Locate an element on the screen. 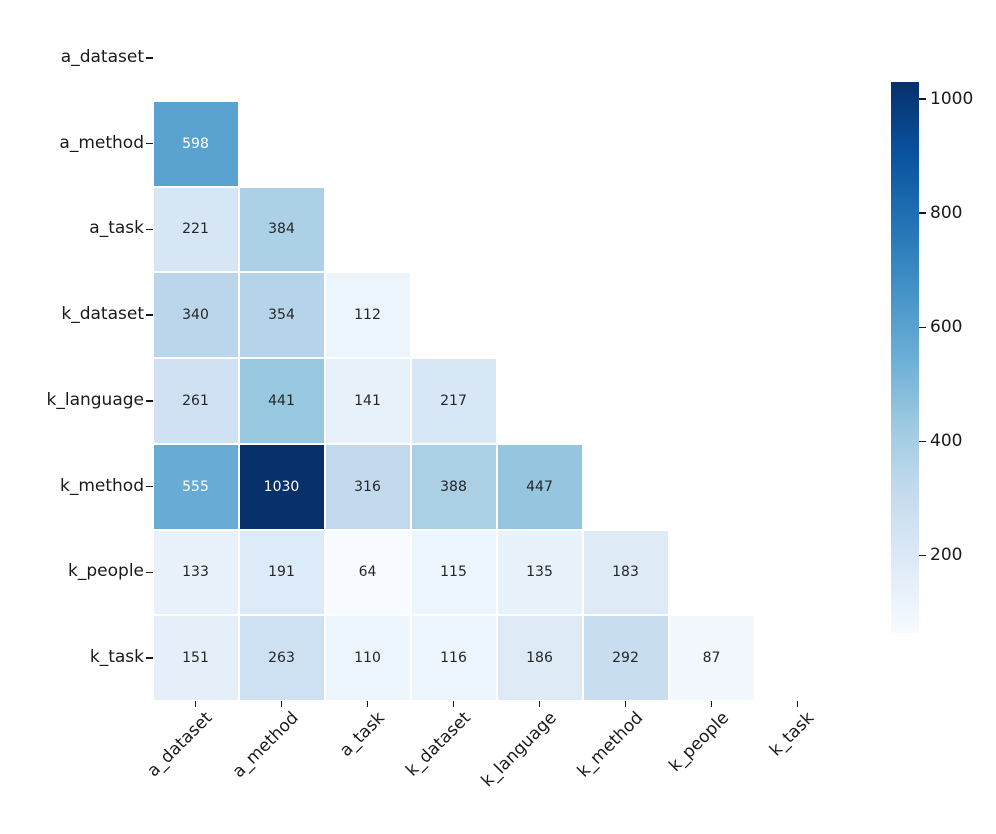 Image resolution: width=996 pixels, height=834 pixels. colorbar-gradient is located at coordinates (904, 357).